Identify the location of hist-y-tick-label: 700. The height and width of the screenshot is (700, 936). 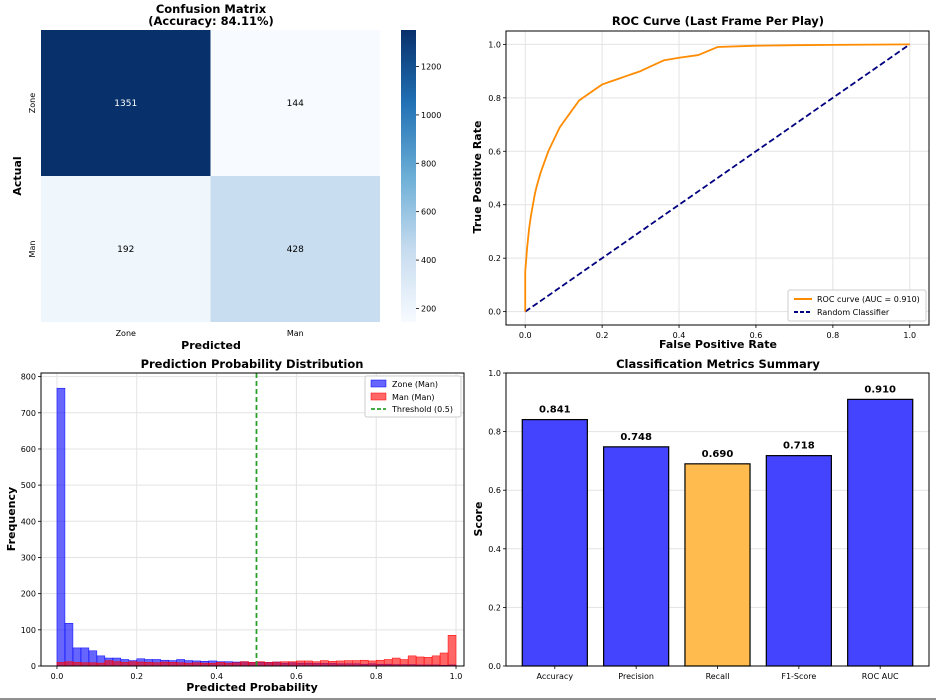
(28, 413).